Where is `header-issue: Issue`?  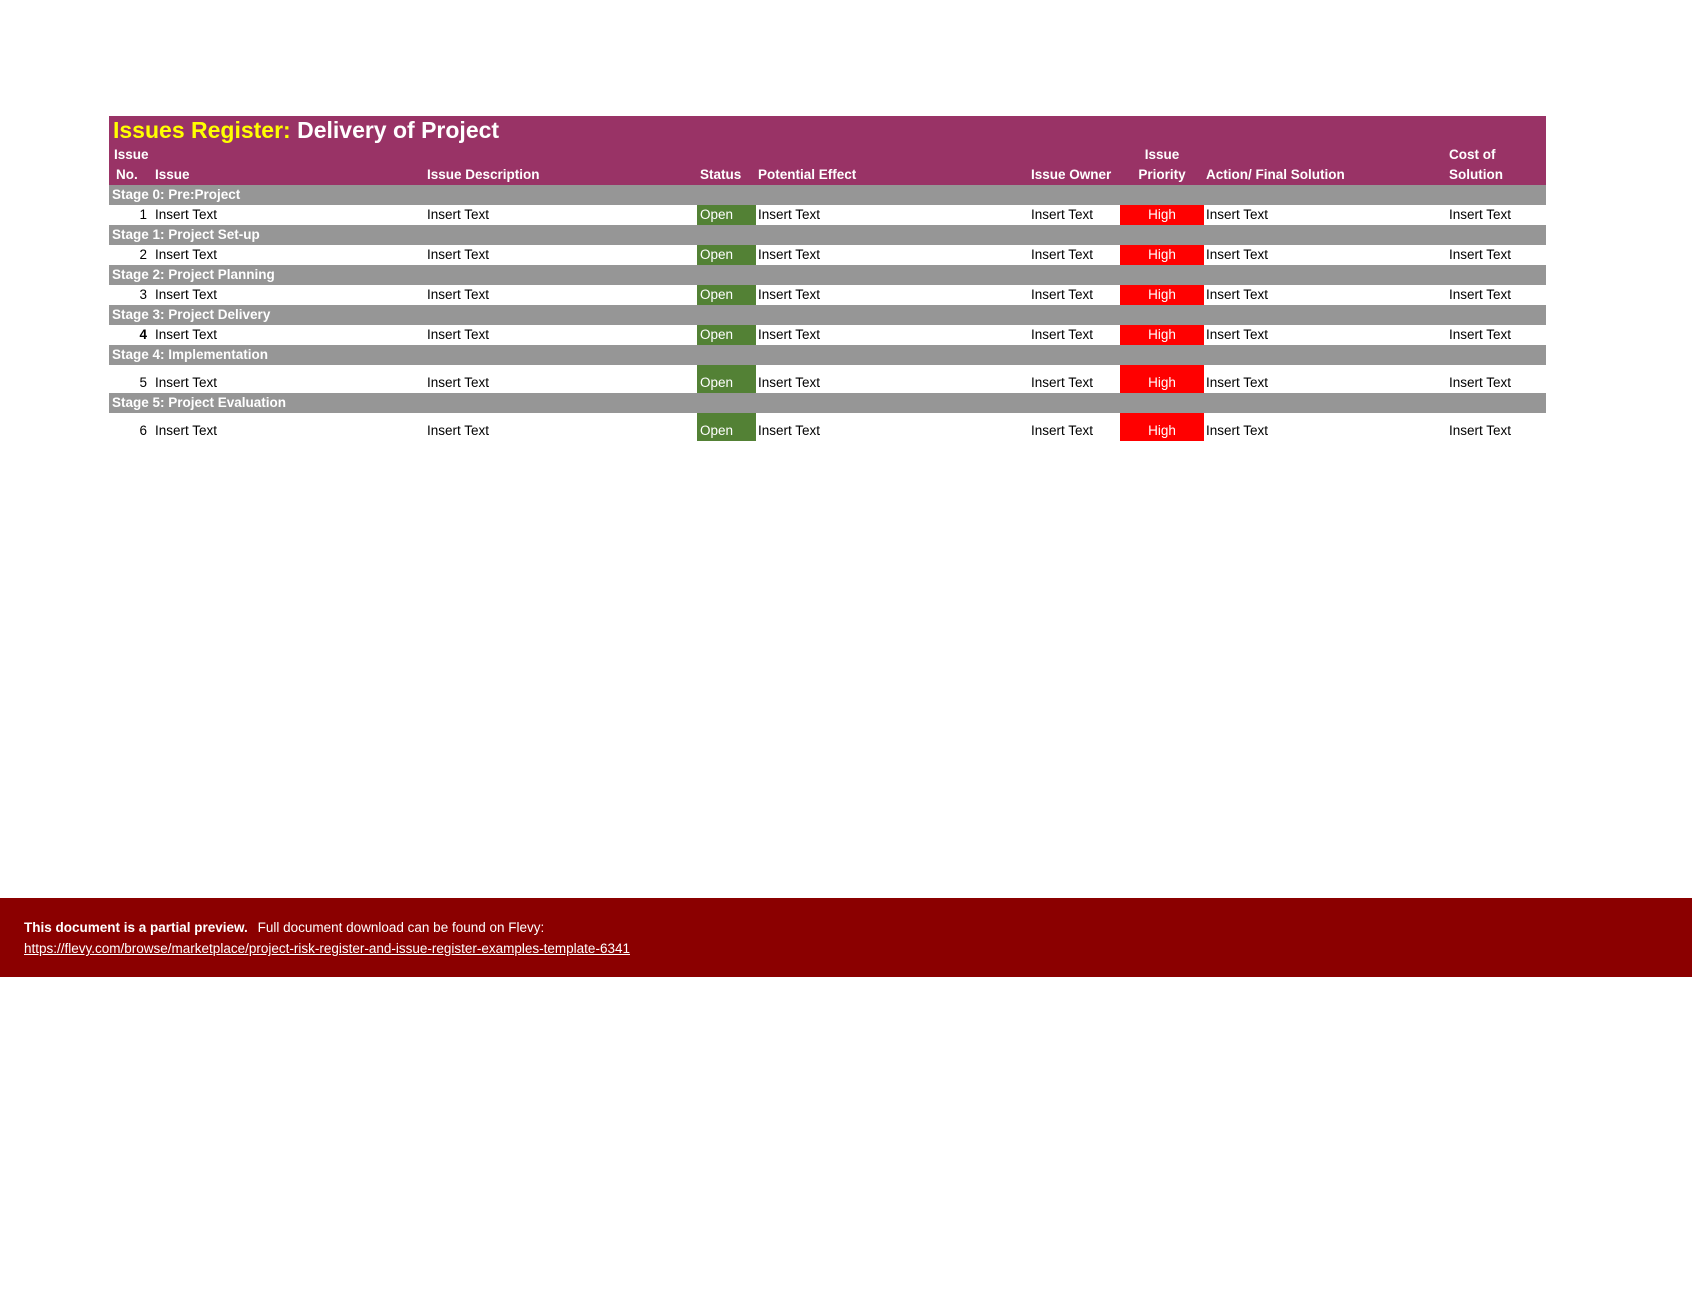
header-issue: Issue is located at coordinates (172, 174).